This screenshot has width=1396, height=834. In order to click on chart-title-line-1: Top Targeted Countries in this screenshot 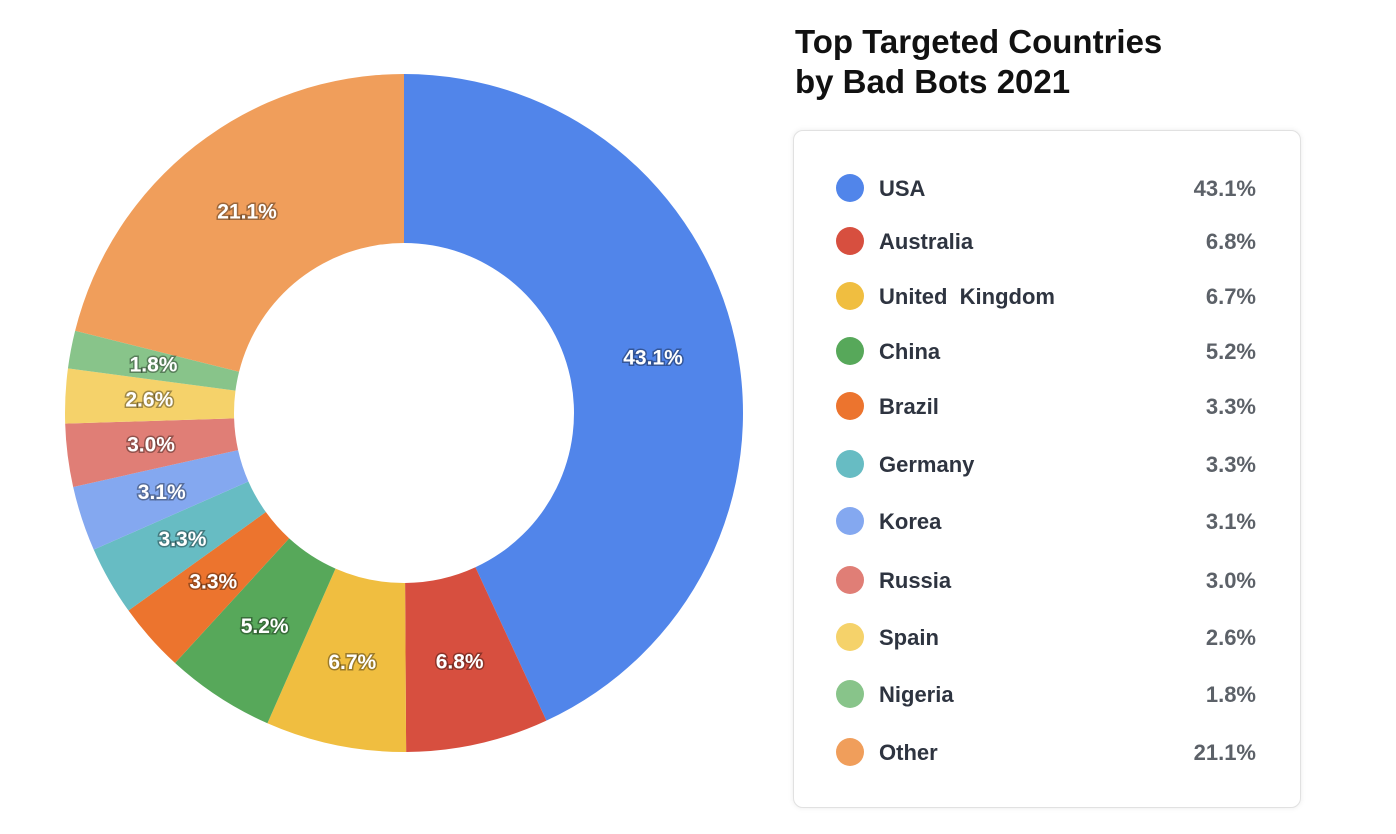, I will do `click(979, 41)`.